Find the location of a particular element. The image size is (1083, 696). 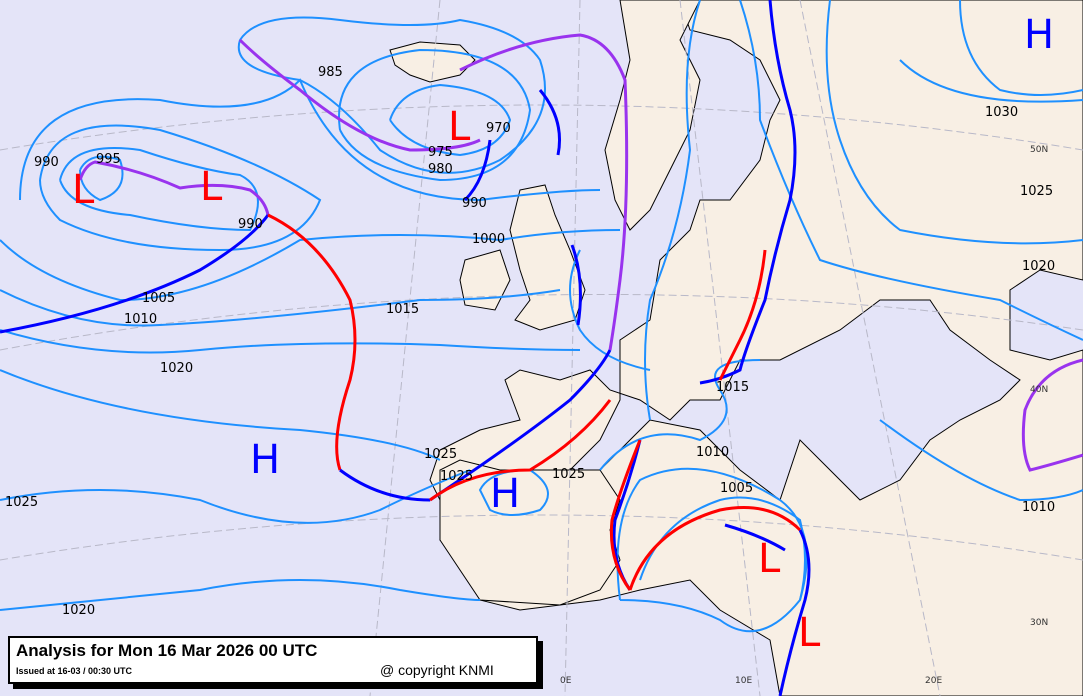

isobar-label: 1030 is located at coordinates (1001, 112).